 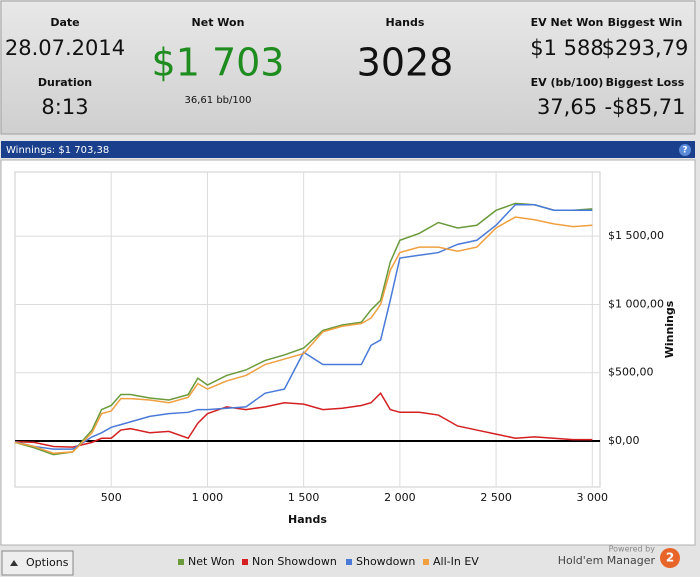 What do you see at coordinates (294, 561) in the screenshot?
I see `legend-label: Non Showdown` at bounding box center [294, 561].